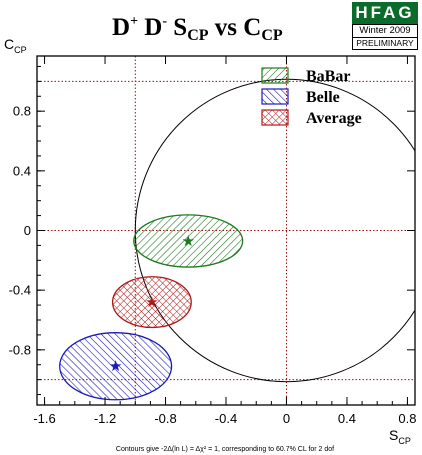 The image size is (422, 455). I want to click on legend: BaBar Belle Average, so click(311, 97).